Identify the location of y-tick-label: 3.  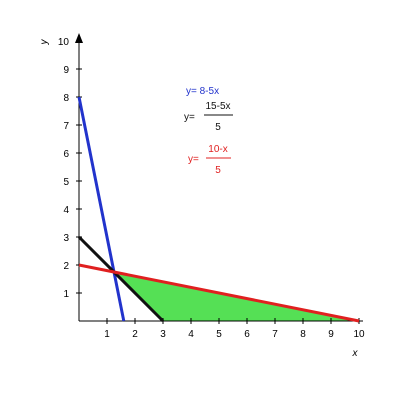
(66, 238).